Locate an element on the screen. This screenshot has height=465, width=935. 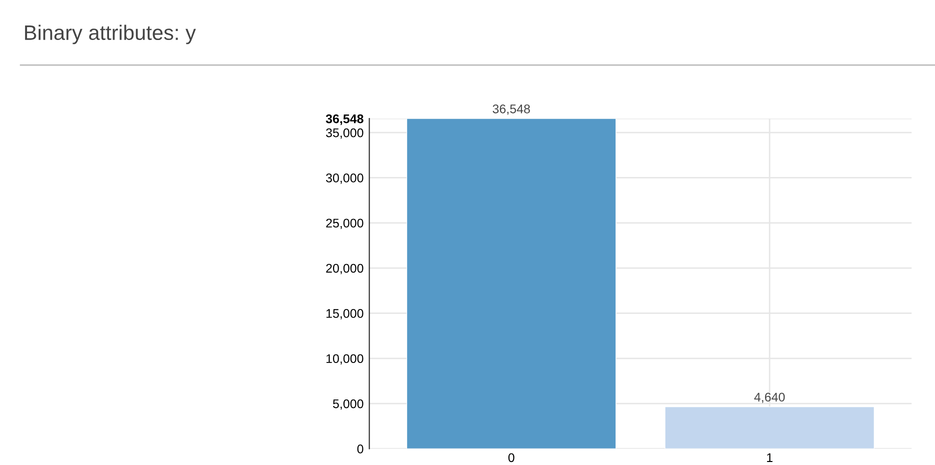
x-tick-label: 1 is located at coordinates (769, 457).